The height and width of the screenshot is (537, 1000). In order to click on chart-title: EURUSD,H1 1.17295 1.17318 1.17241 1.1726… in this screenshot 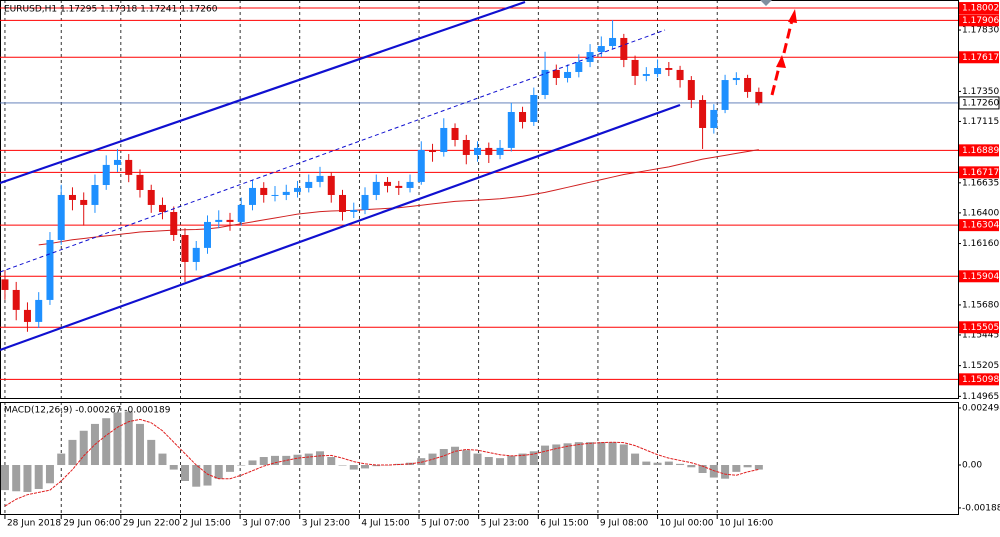, I will do `click(111, 10)`.